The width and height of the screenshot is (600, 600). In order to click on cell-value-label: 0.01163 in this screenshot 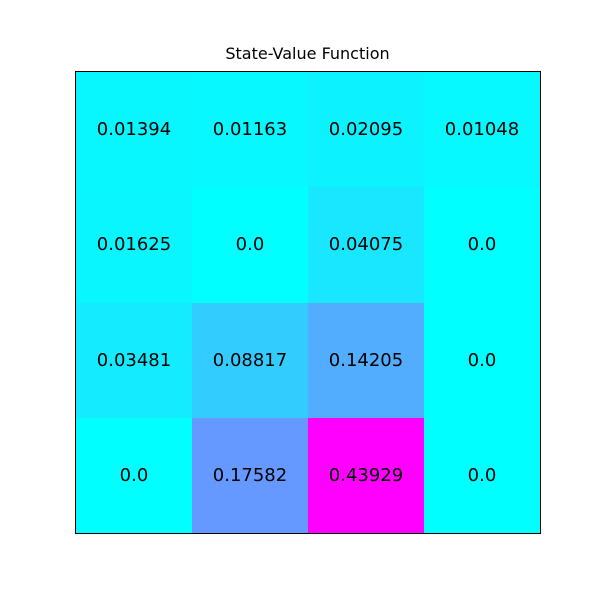, I will do `click(250, 130)`.